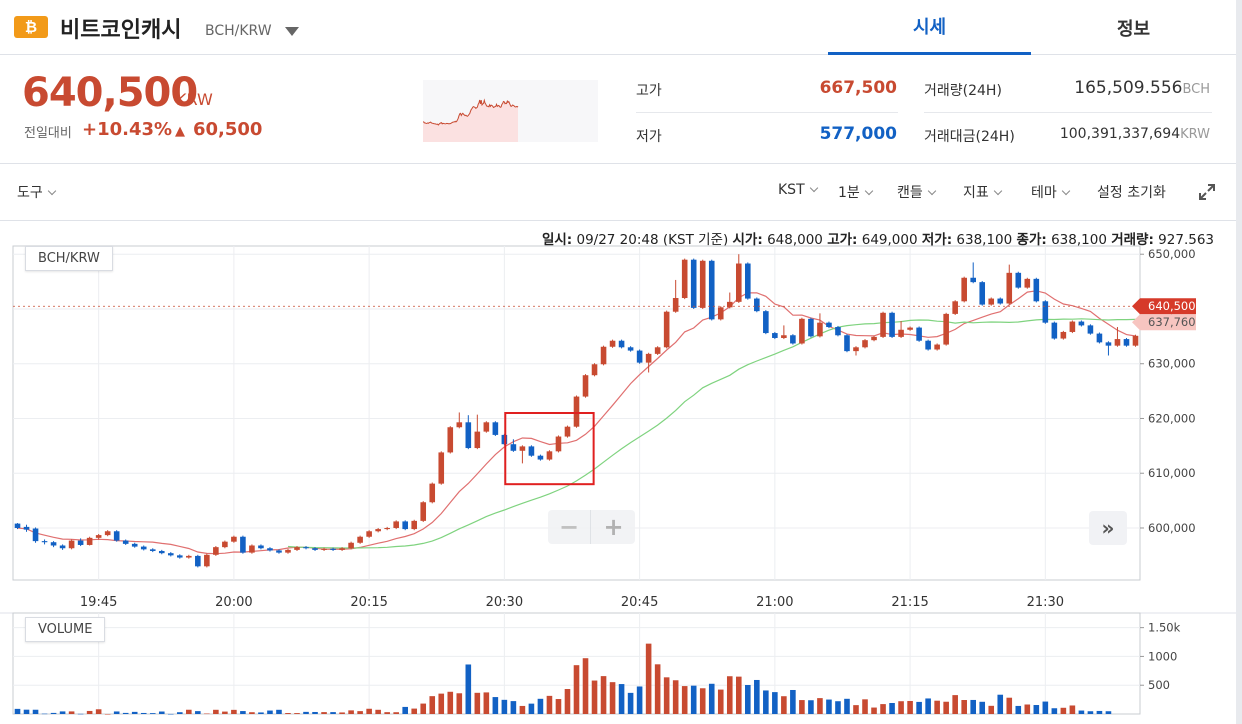 The height and width of the screenshot is (724, 1242). I want to click on chart-toolbar: 도구 KST 1분 캔들 지표 테마 설정 초기화, so click(618, 193).